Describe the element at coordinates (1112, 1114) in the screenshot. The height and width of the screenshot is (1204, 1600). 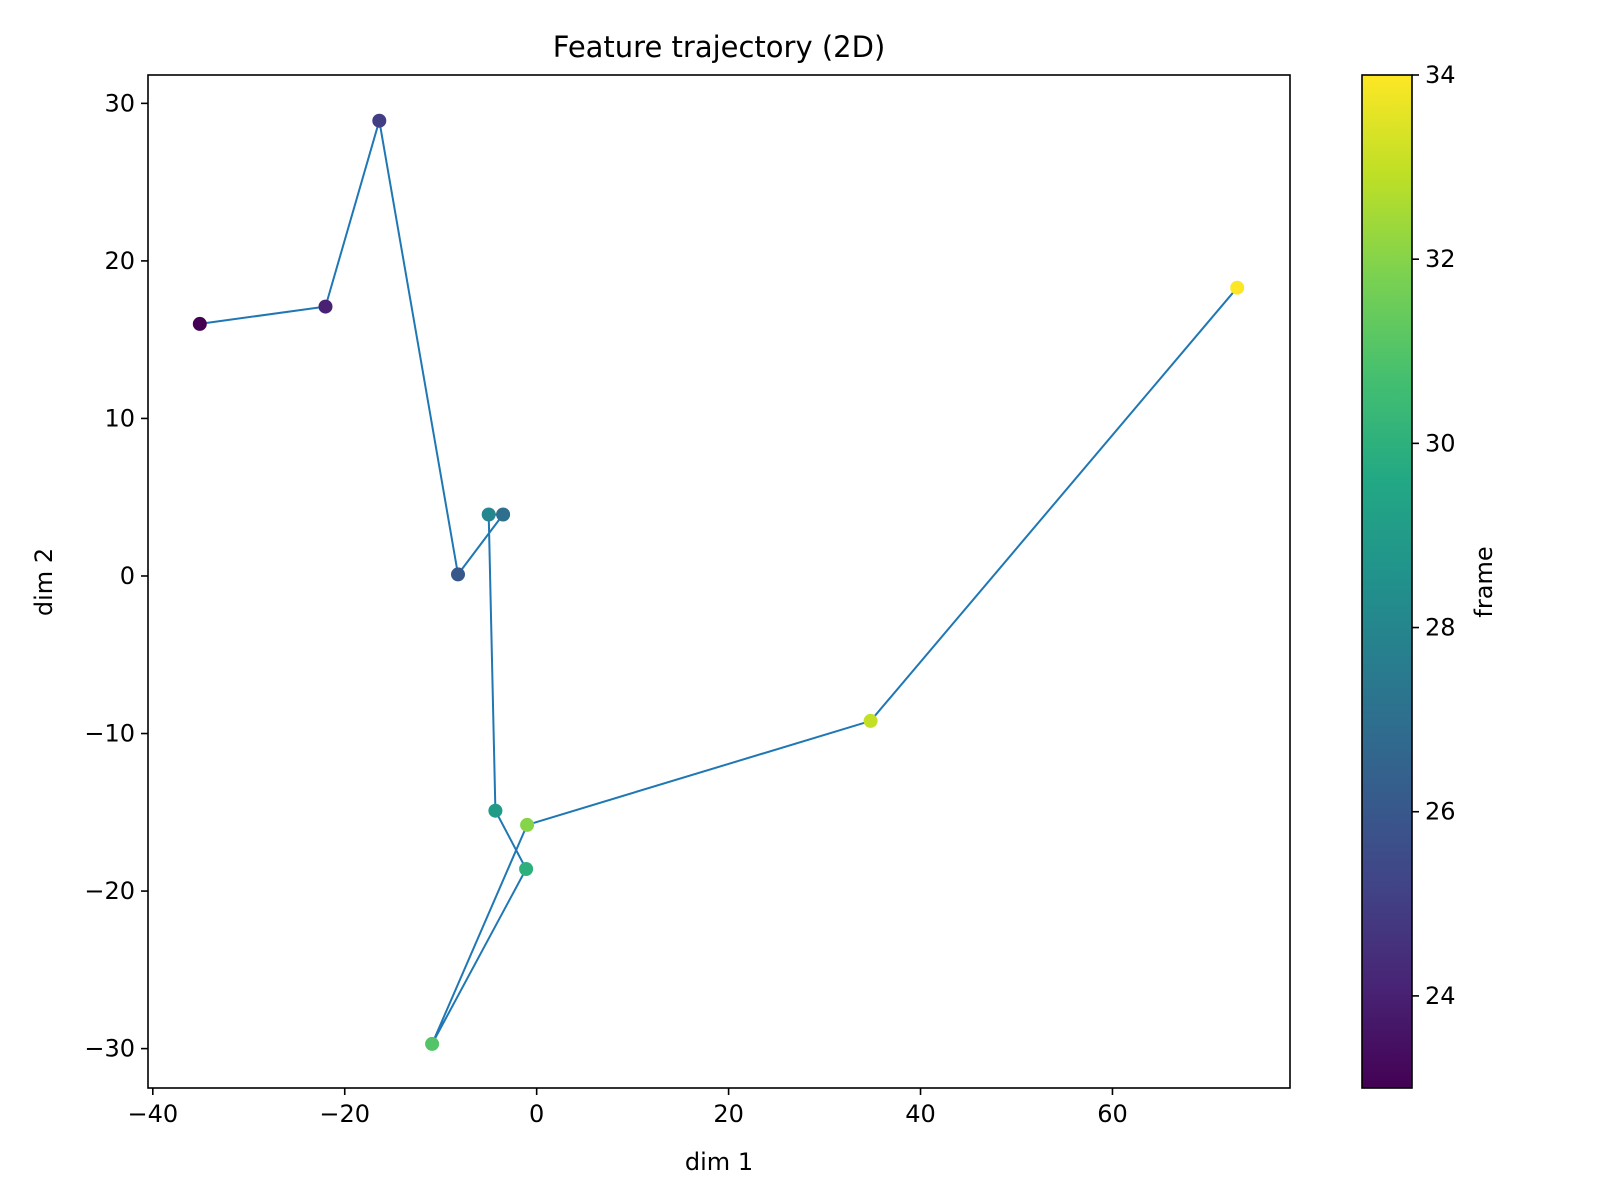
I see `x-tick-label: 60` at that location.